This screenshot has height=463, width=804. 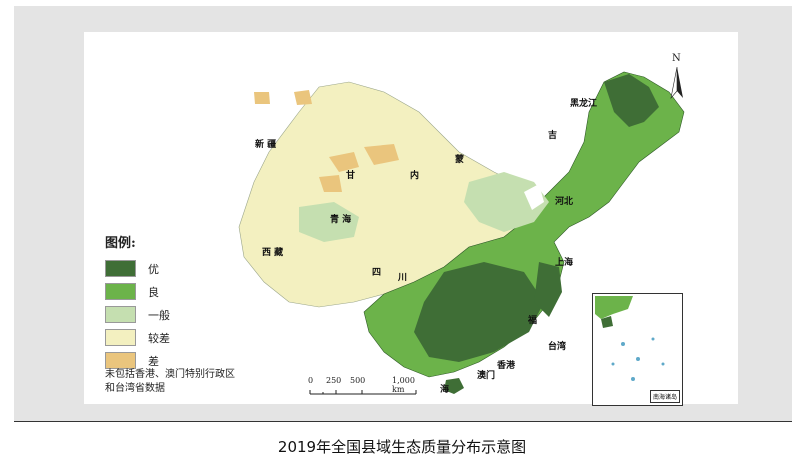 What do you see at coordinates (557, 347) in the screenshot?
I see `place-label-taiwan: 台湾` at bounding box center [557, 347].